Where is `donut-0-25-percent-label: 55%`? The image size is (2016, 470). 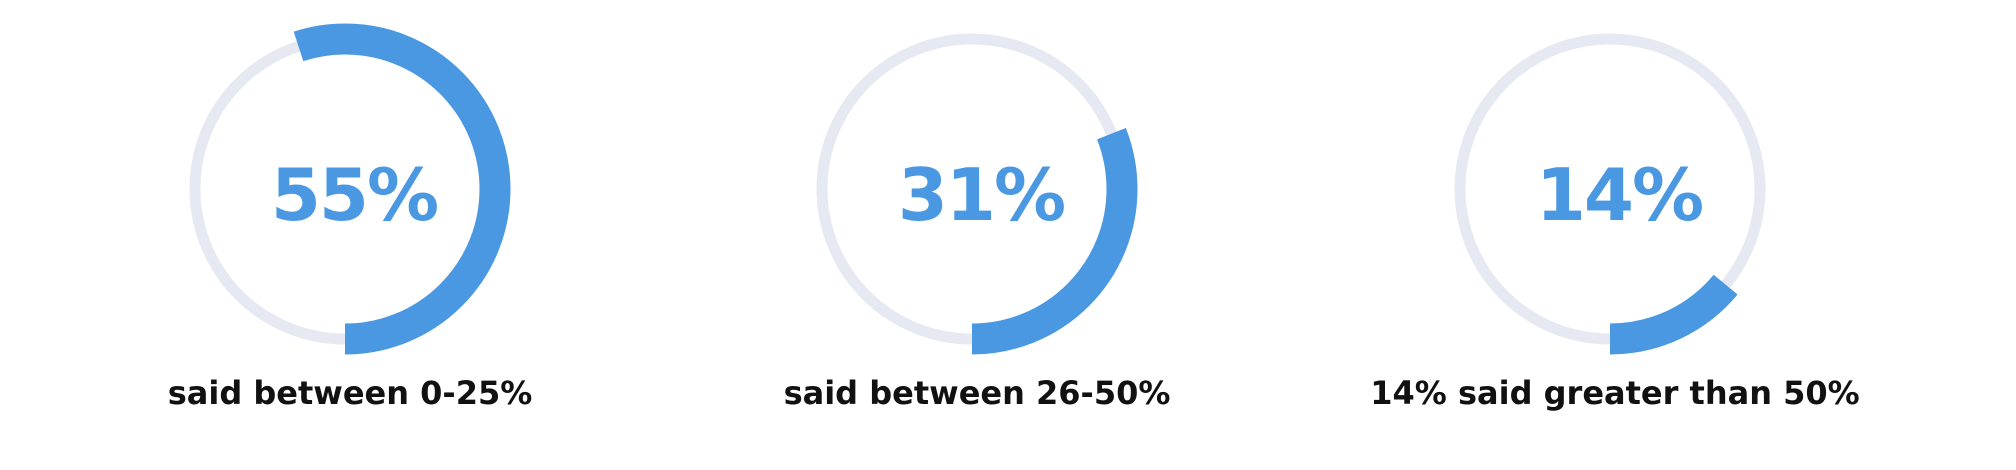
donut-0-25-percent-label: 55% is located at coordinates (354, 195).